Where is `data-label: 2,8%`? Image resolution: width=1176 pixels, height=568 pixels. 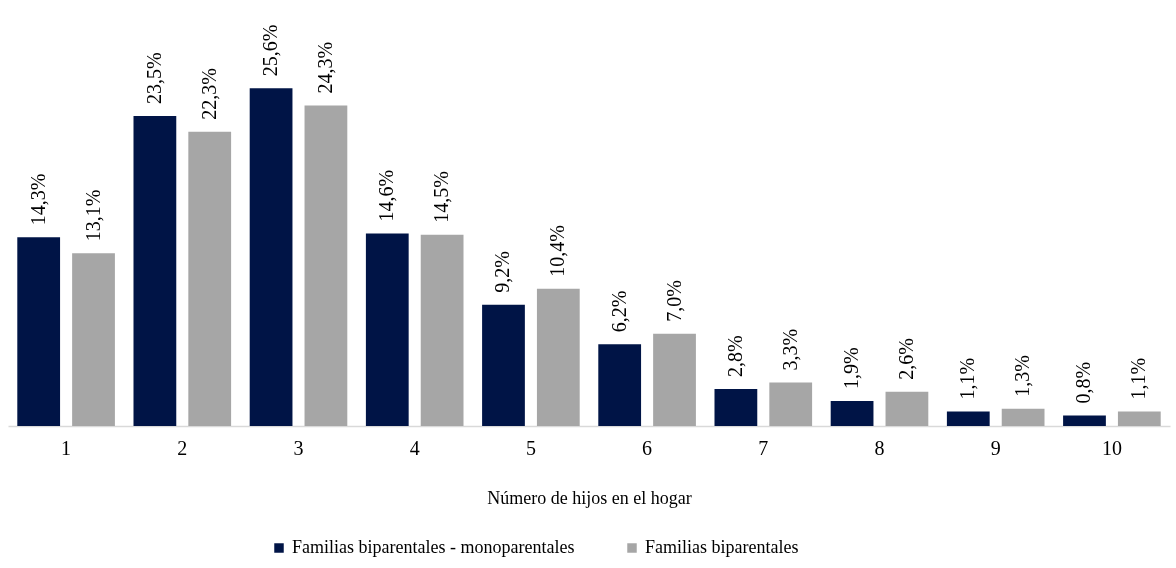
data-label: 2,8% is located at coordinates (734, 356).